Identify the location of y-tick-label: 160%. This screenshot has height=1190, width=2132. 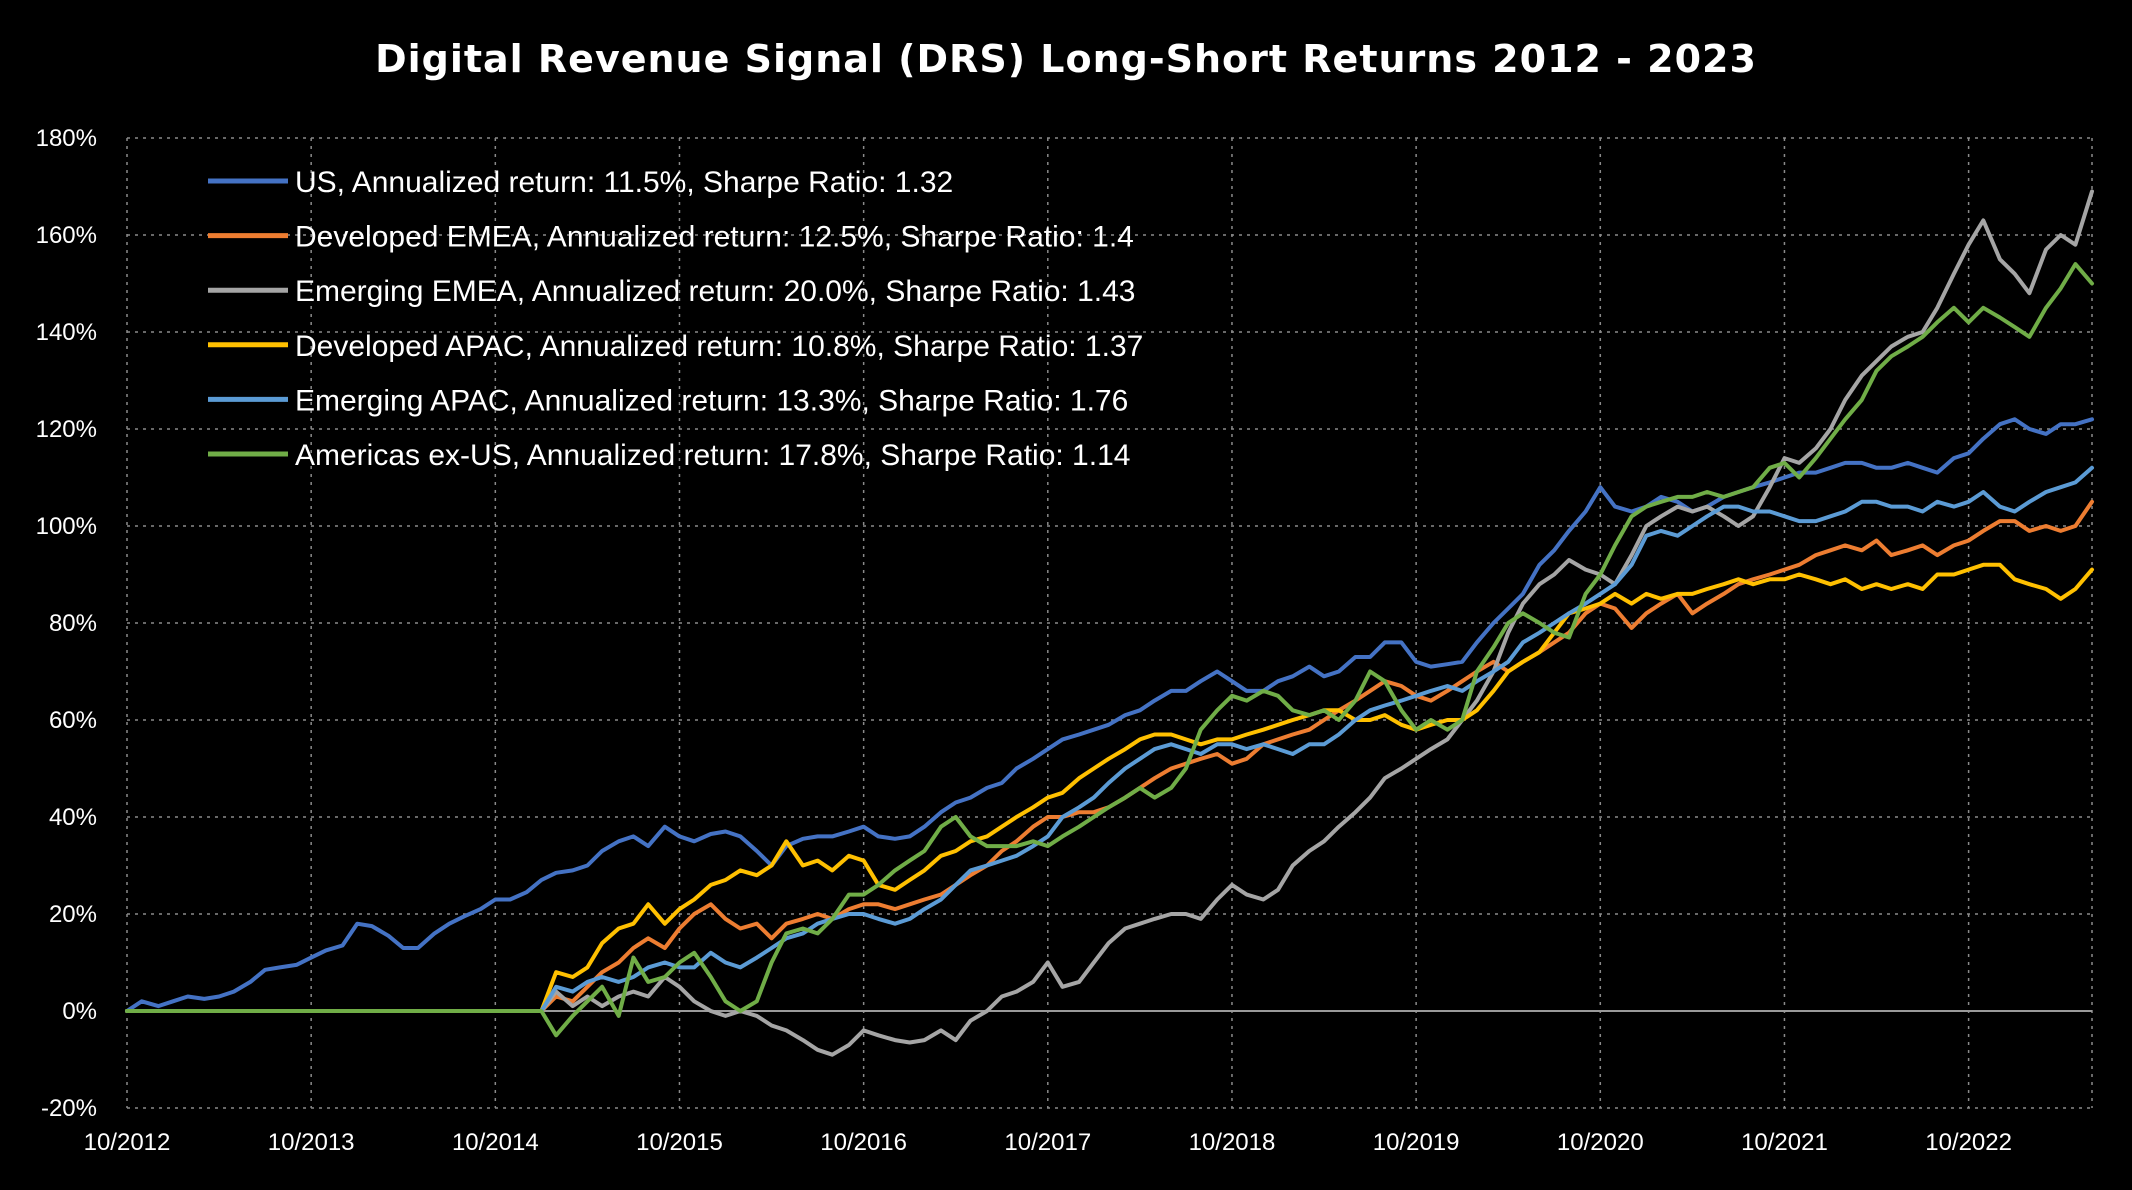
(66, 235).